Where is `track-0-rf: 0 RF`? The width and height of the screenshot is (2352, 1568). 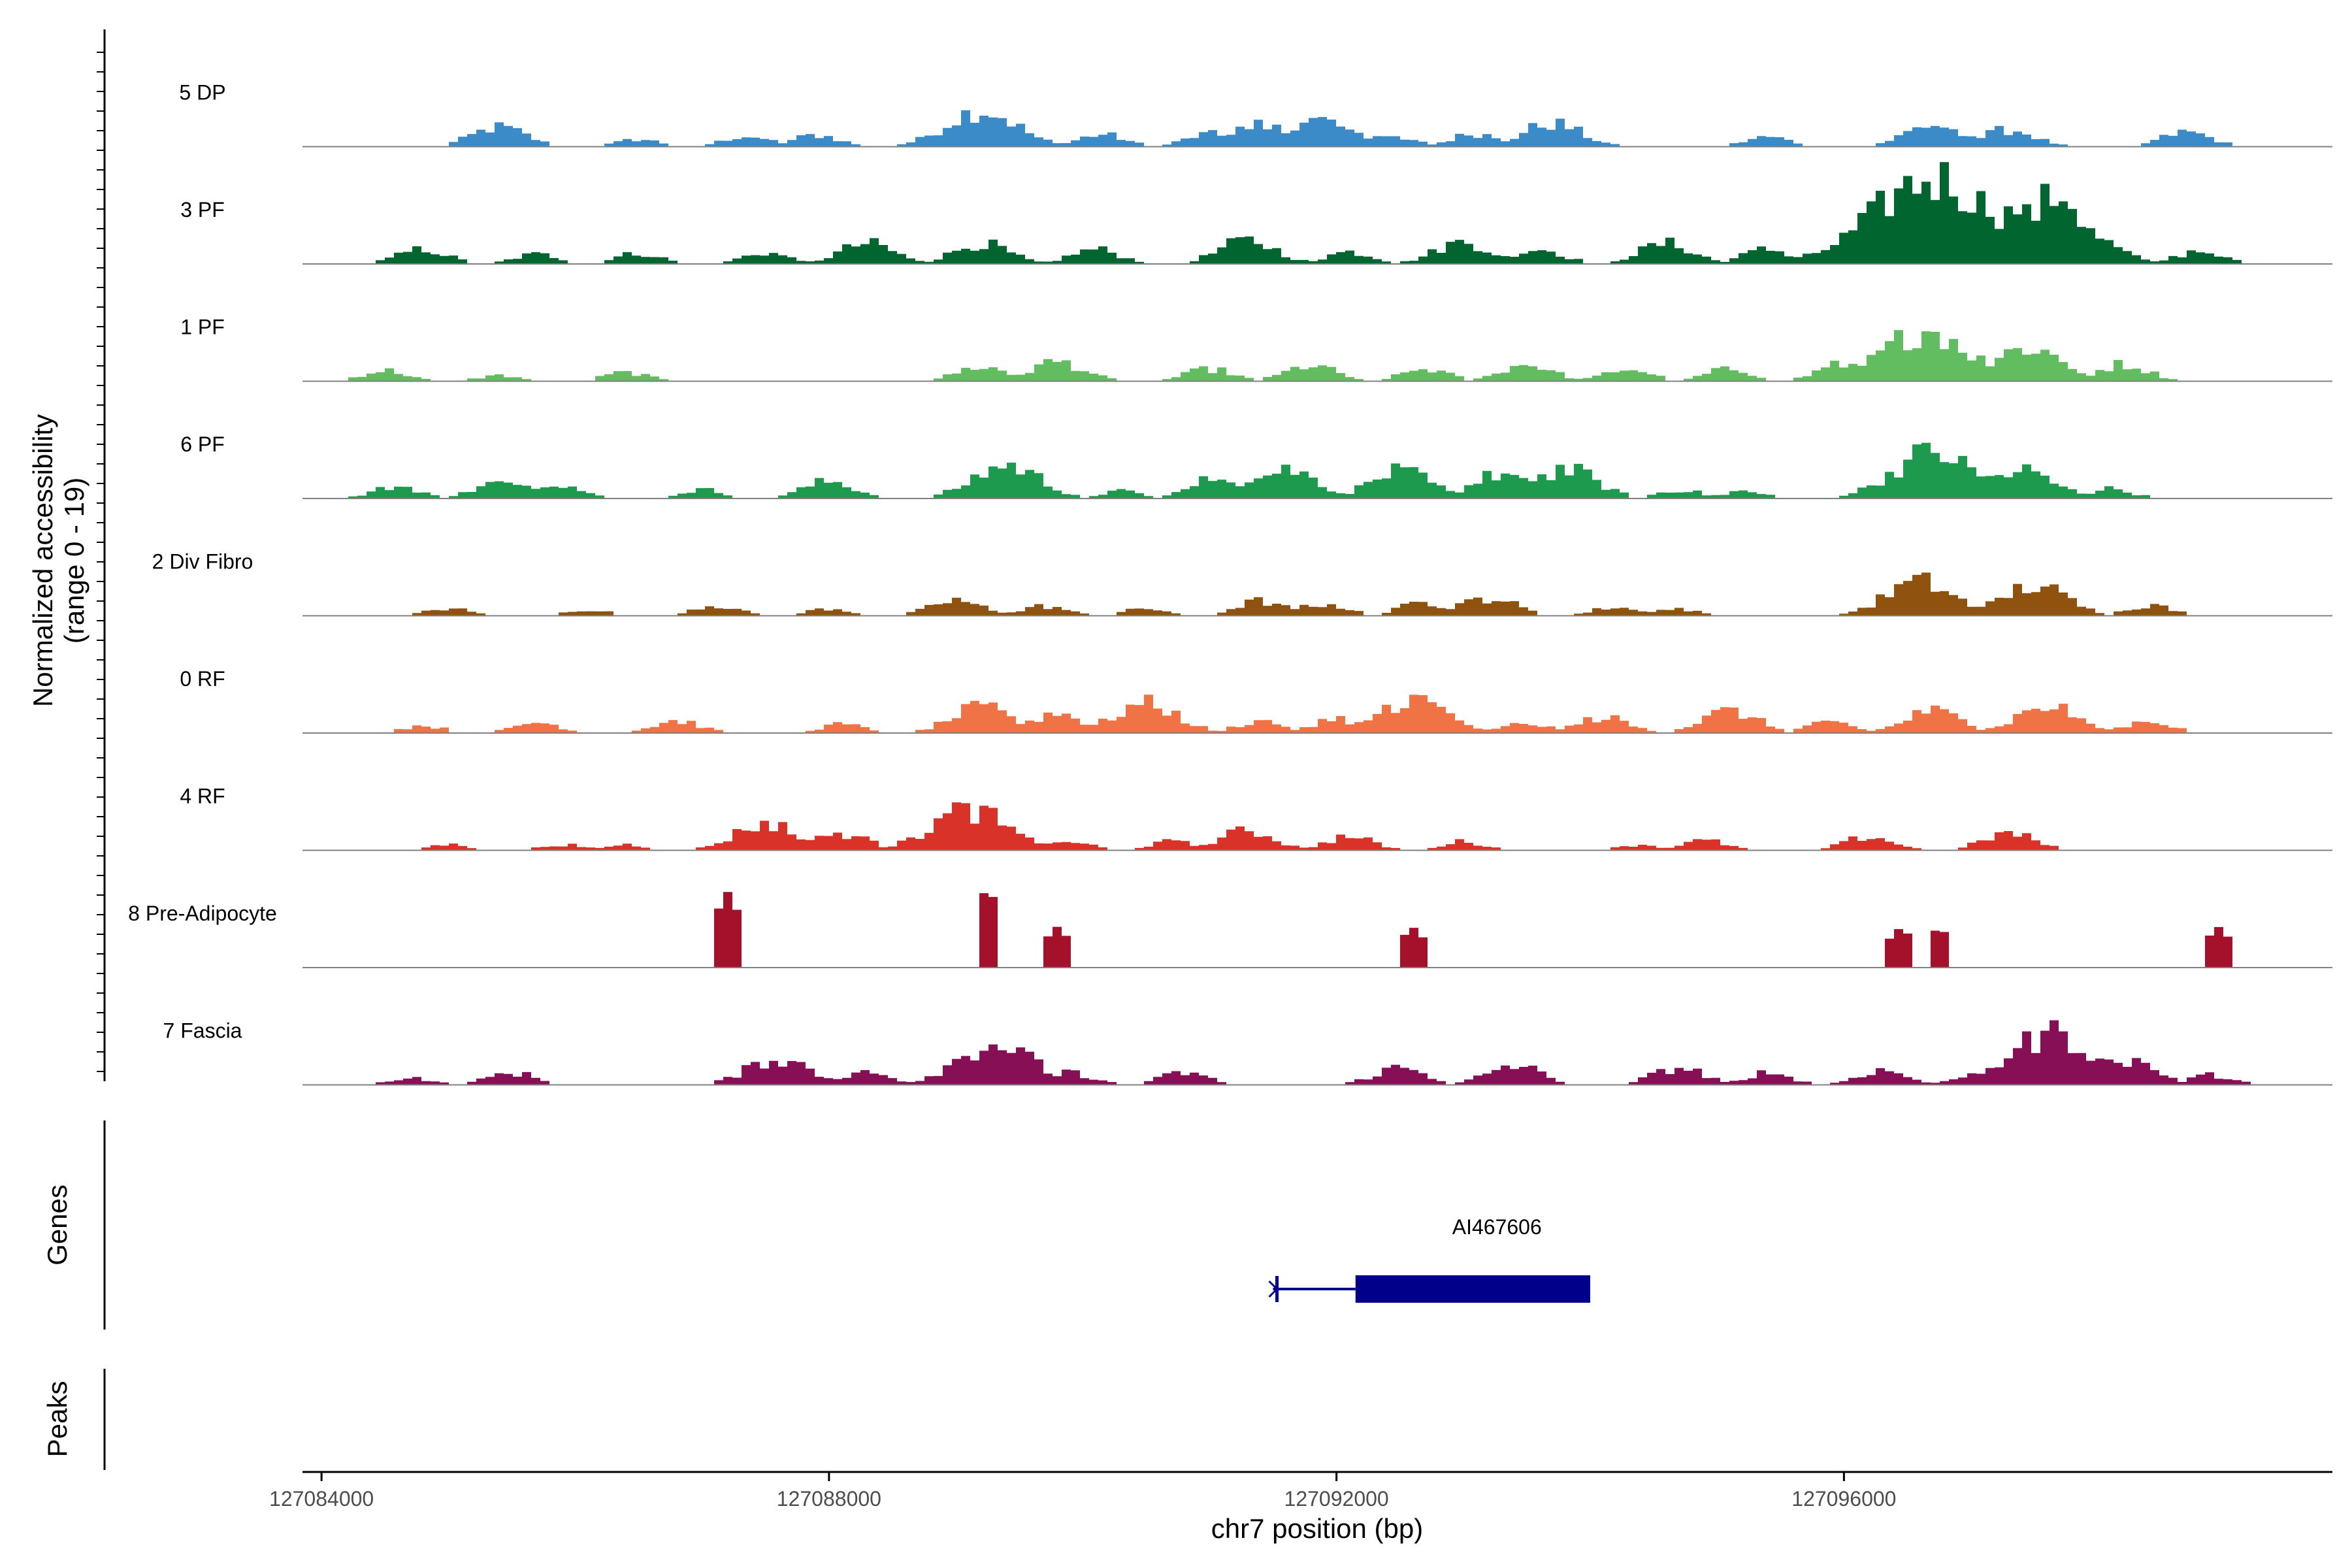 track-0-rf: 0 RF is located at coordinates (1256, 700).